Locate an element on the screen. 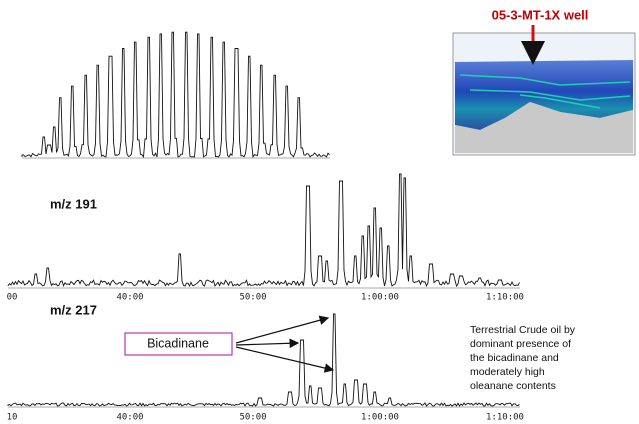  note-line: dominant presence of is located at coordinates (520, 344).